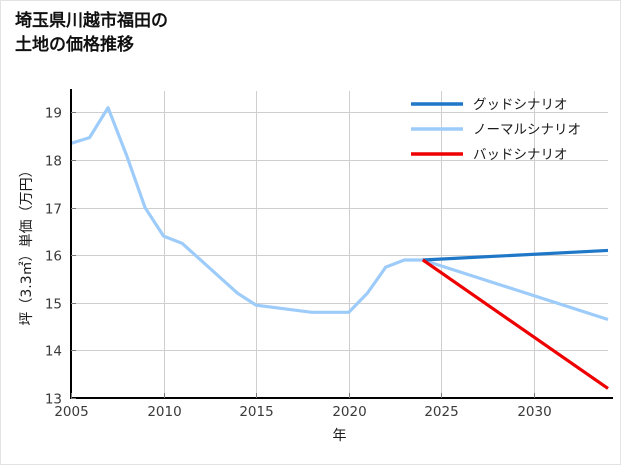  I want to click on legend-label: グッドシナリオ, so click(520, 105).